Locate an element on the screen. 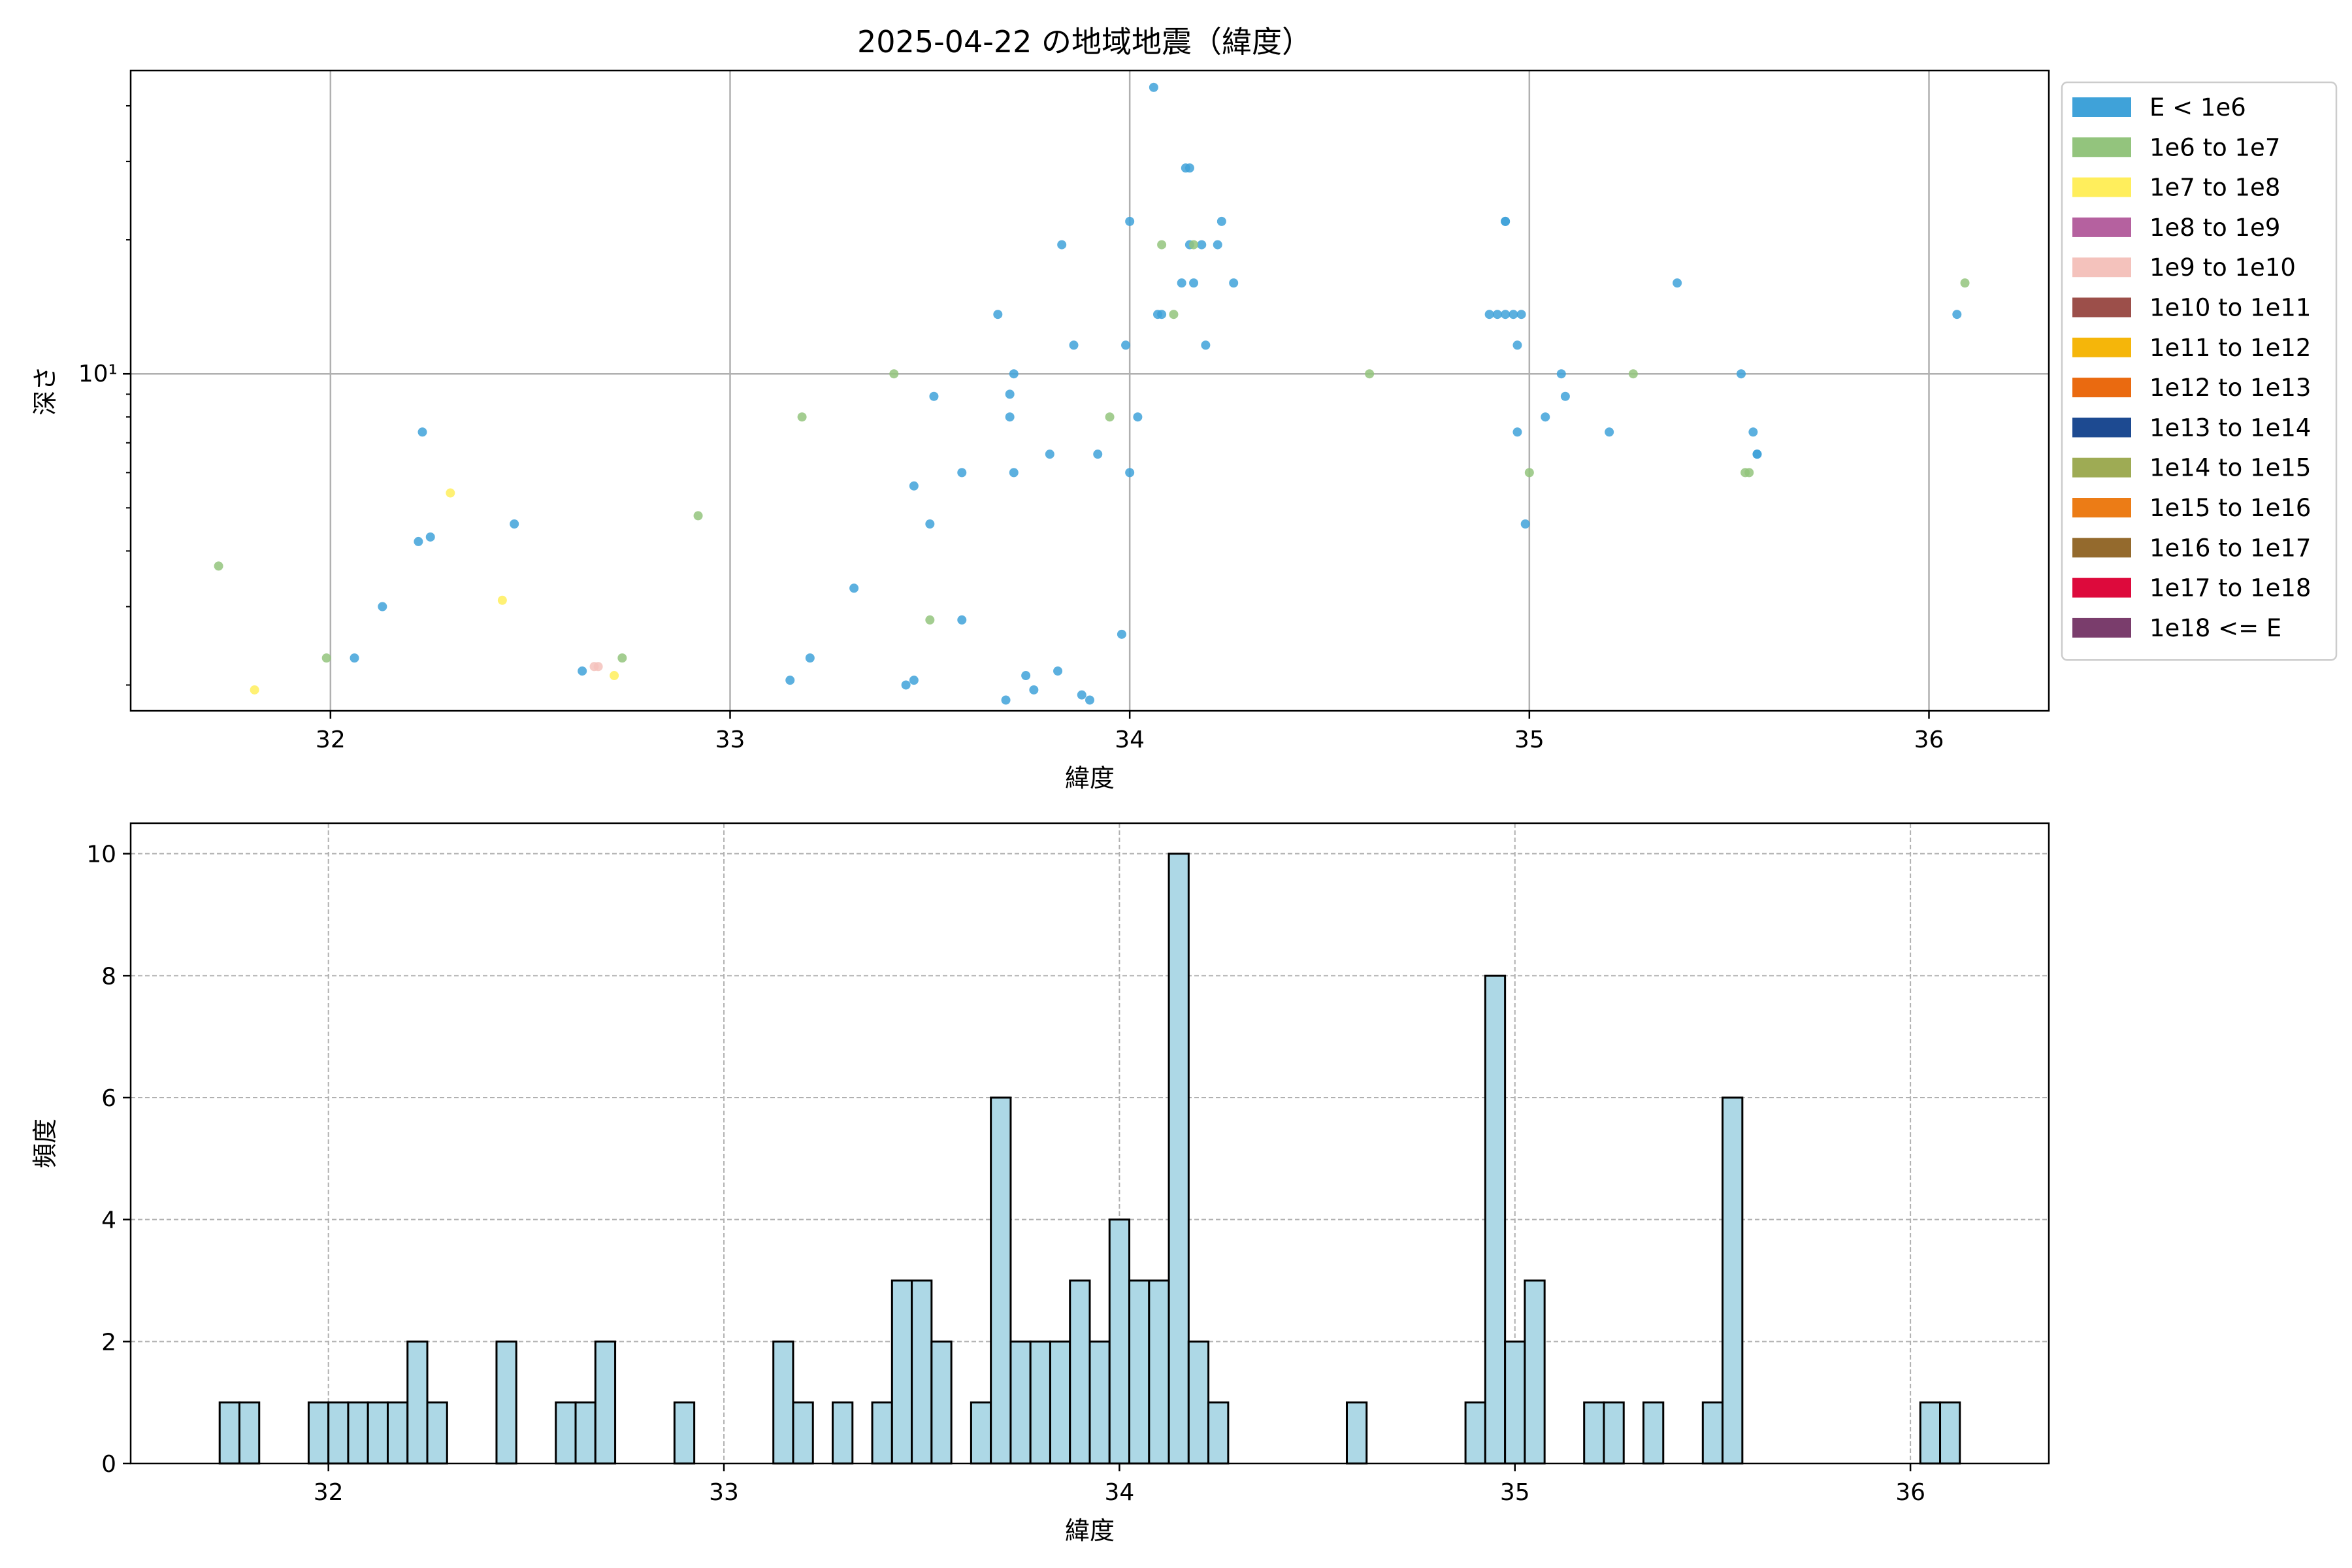  y-tick-label: 0 is located at coordinates (108, 1464).